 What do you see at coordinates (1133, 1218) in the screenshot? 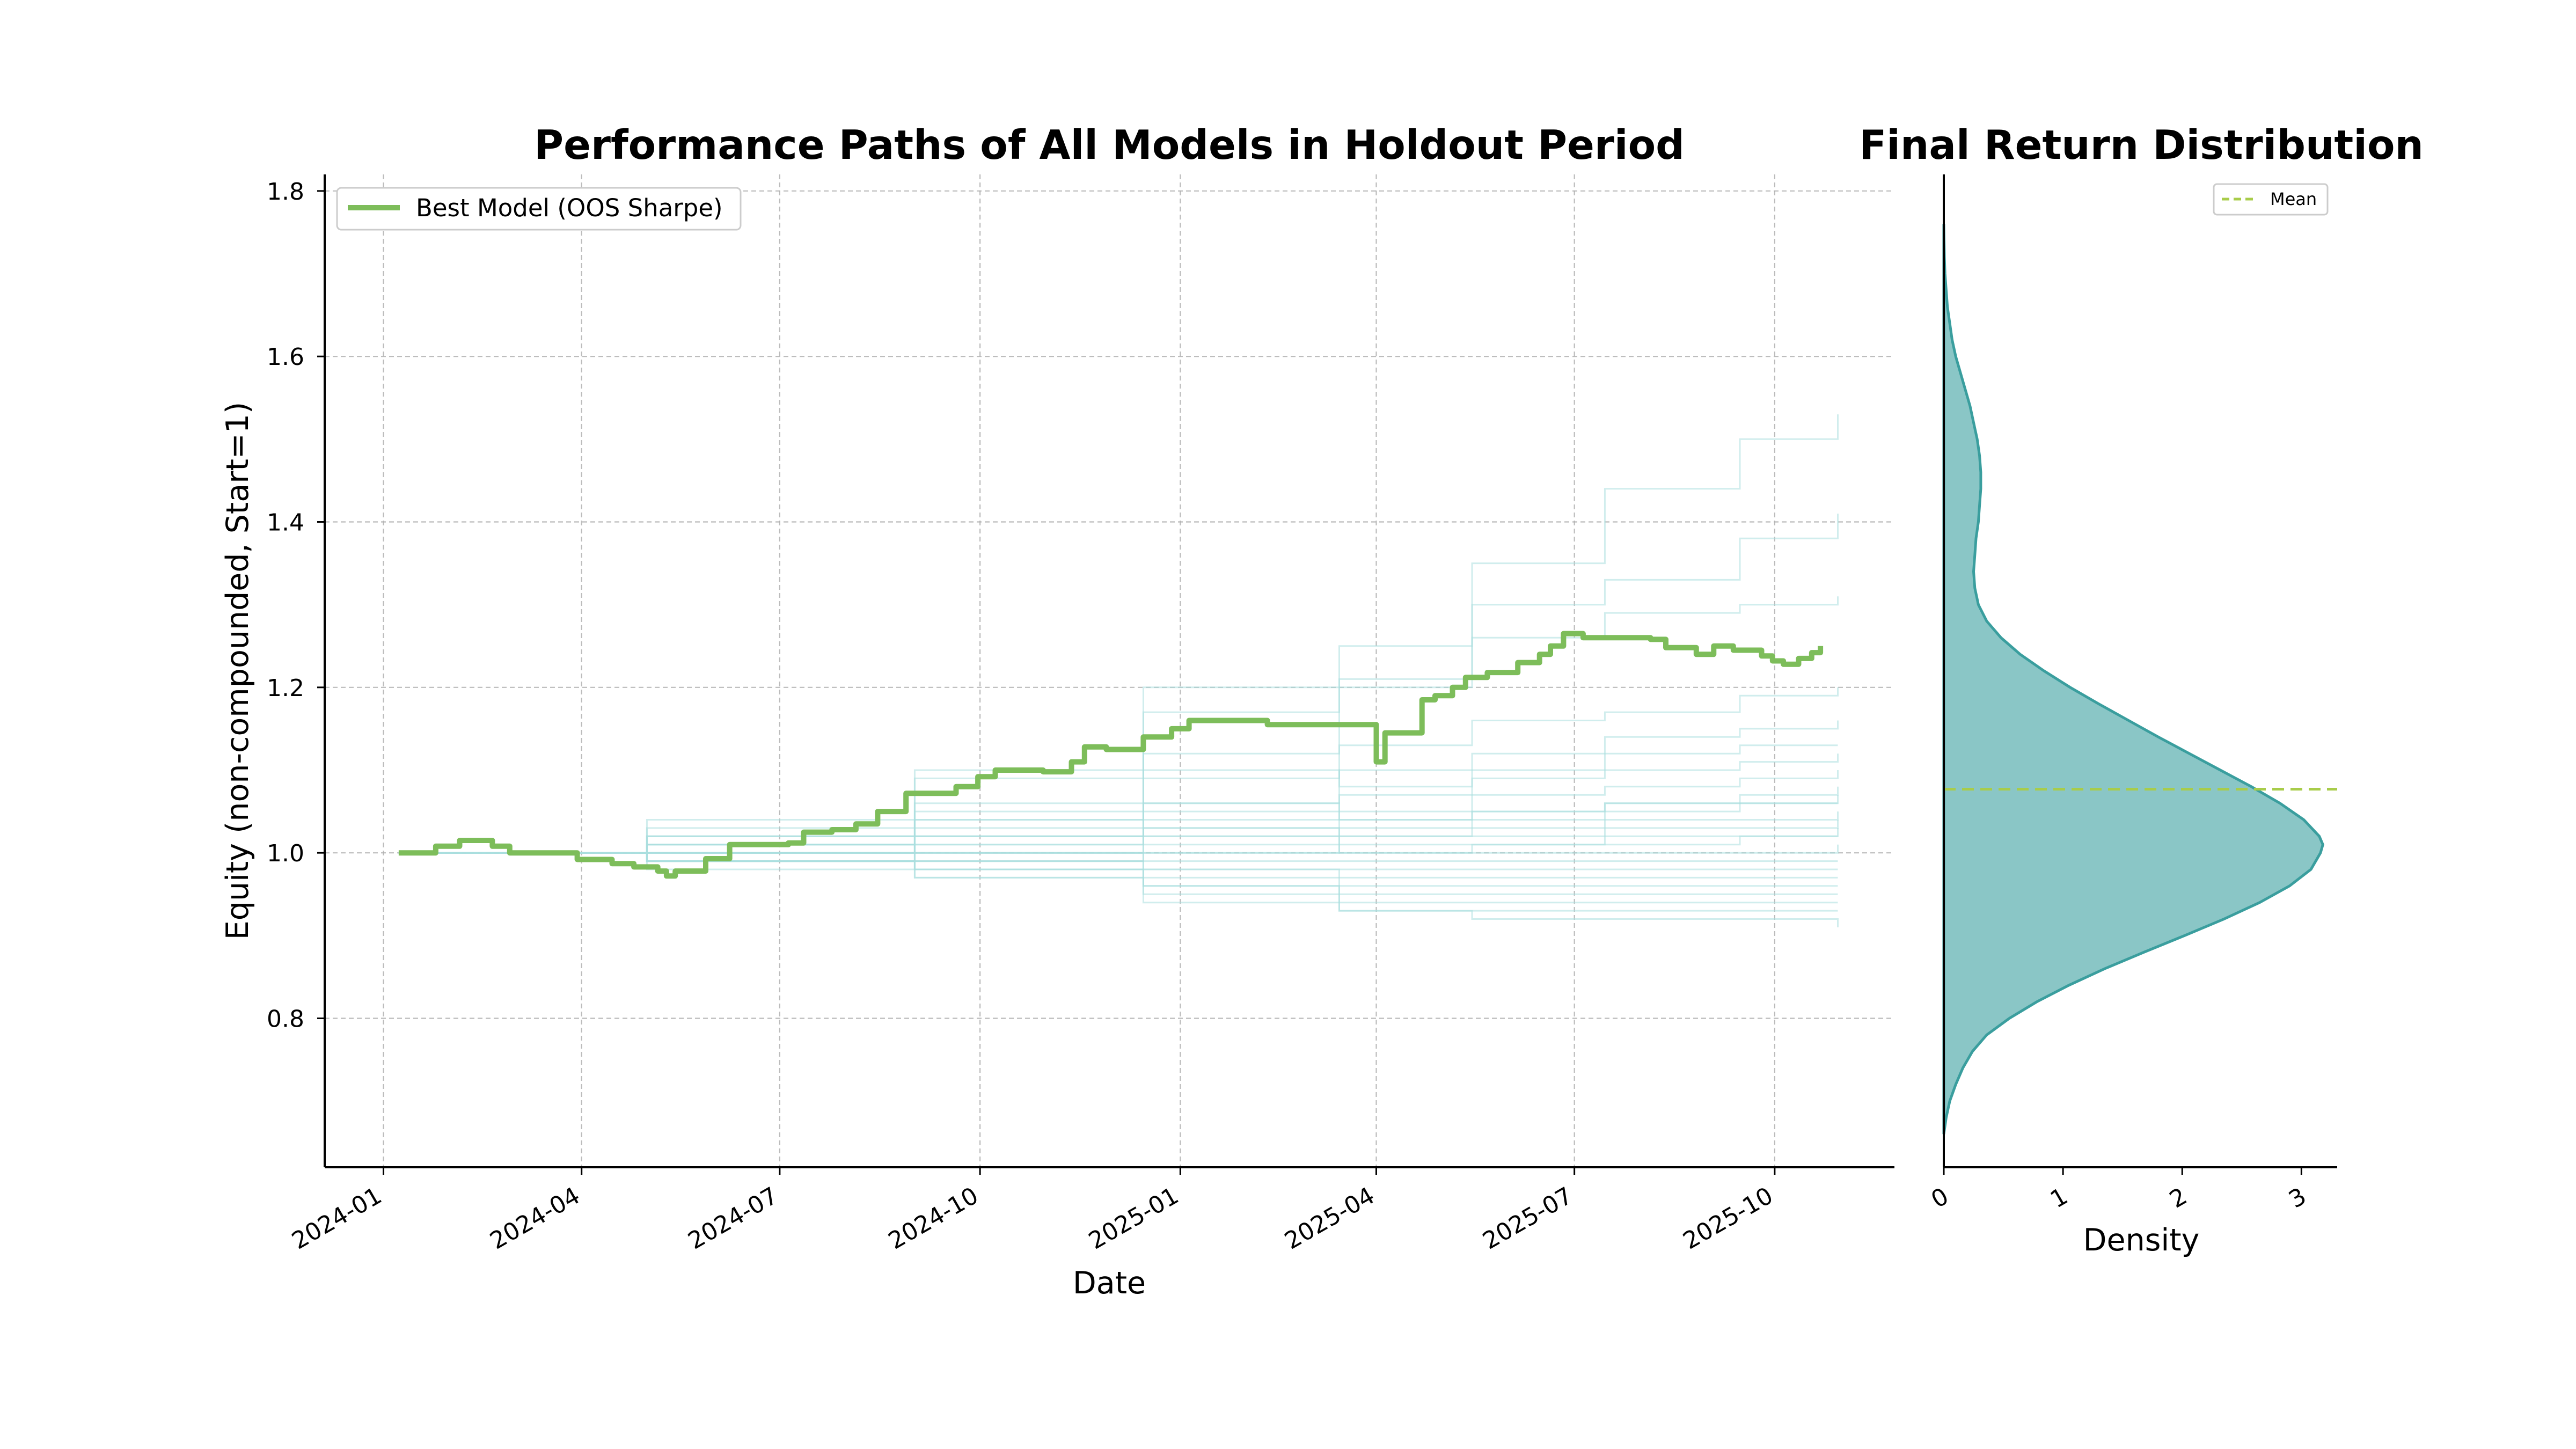
I see `x-tick-label: 2025-01` at bounding box center [1133, 1218].